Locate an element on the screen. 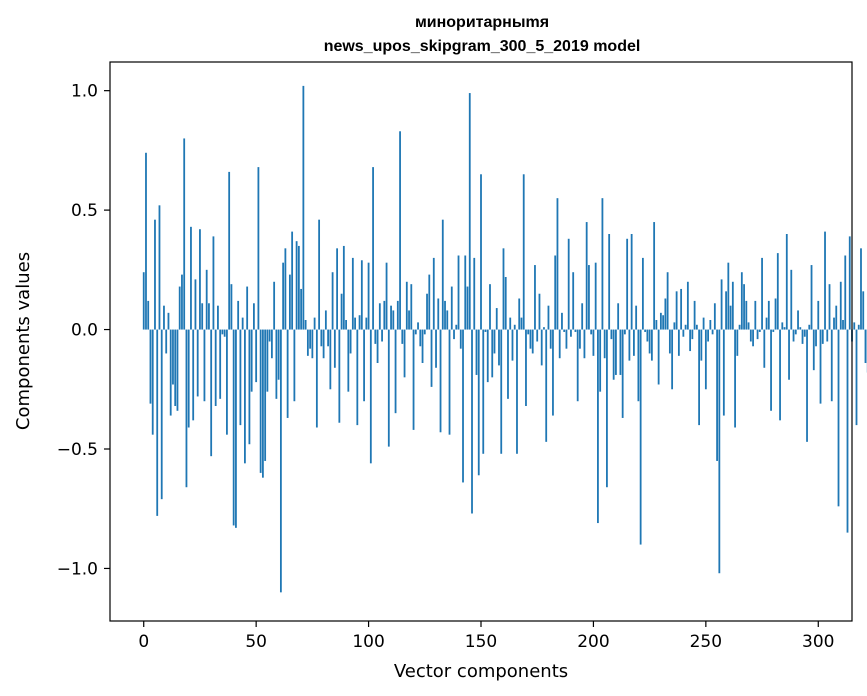 The image size is (867, 696). x-tick-label: 50 is located at coordinates (256, 642).